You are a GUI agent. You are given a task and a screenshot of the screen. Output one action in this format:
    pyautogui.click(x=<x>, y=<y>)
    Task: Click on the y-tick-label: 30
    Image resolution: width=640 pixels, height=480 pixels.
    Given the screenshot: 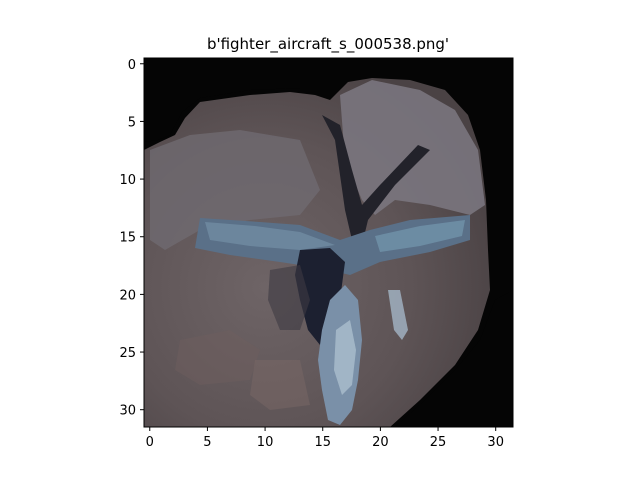 What is the action you would take?
    pyautogui.click(x=127, y=411)
    